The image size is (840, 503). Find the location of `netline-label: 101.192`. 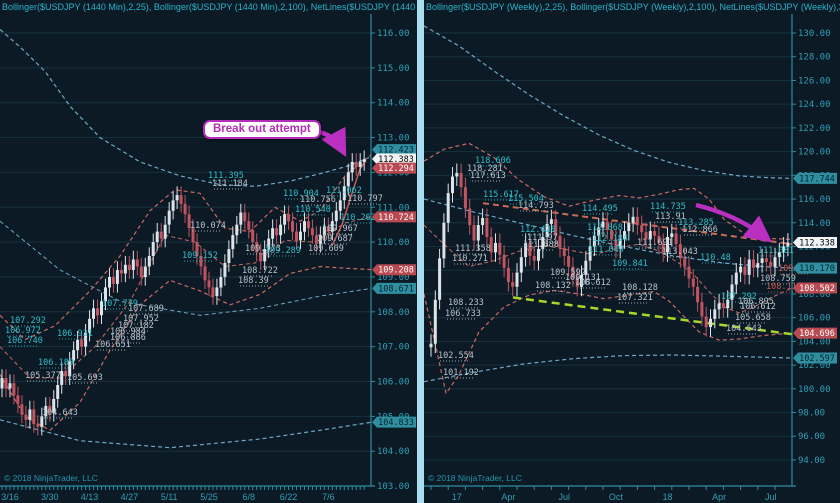

netline-label: 101.192 is located at coordinates (461, 373).